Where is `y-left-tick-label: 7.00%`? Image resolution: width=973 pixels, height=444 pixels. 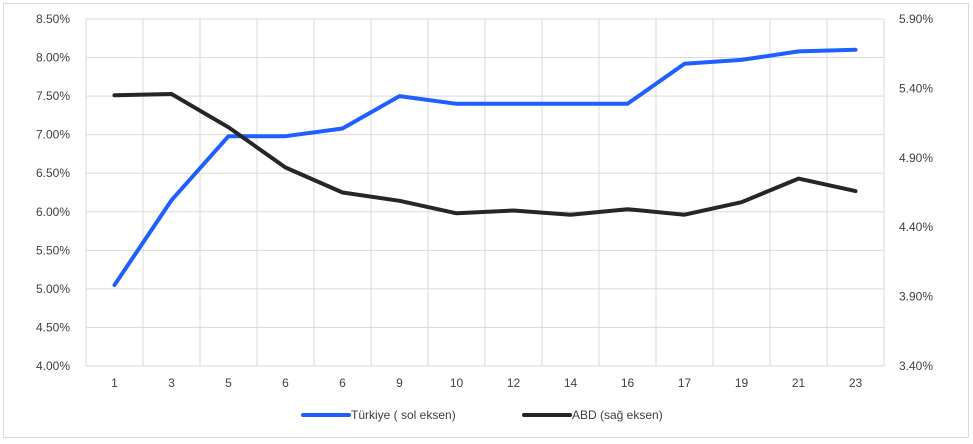
y-left-tick-label: 7.00% is located at coordinates (53, 135).